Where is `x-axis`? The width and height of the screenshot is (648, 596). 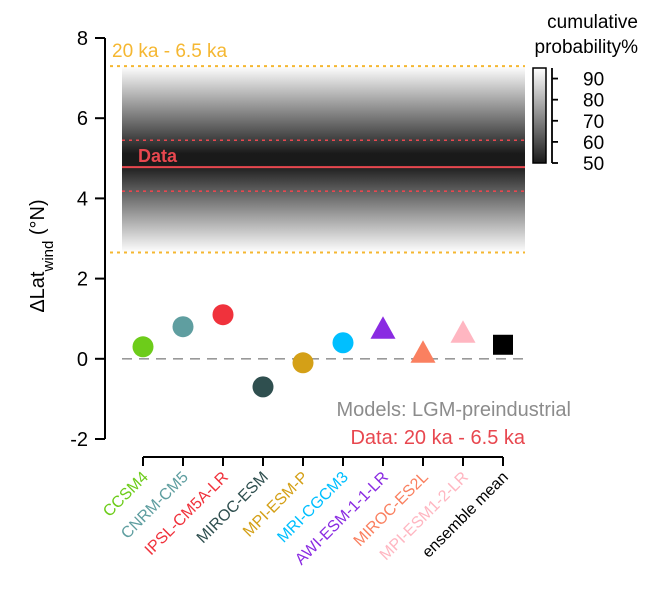
x-axis is located at coordinates (323, 461).